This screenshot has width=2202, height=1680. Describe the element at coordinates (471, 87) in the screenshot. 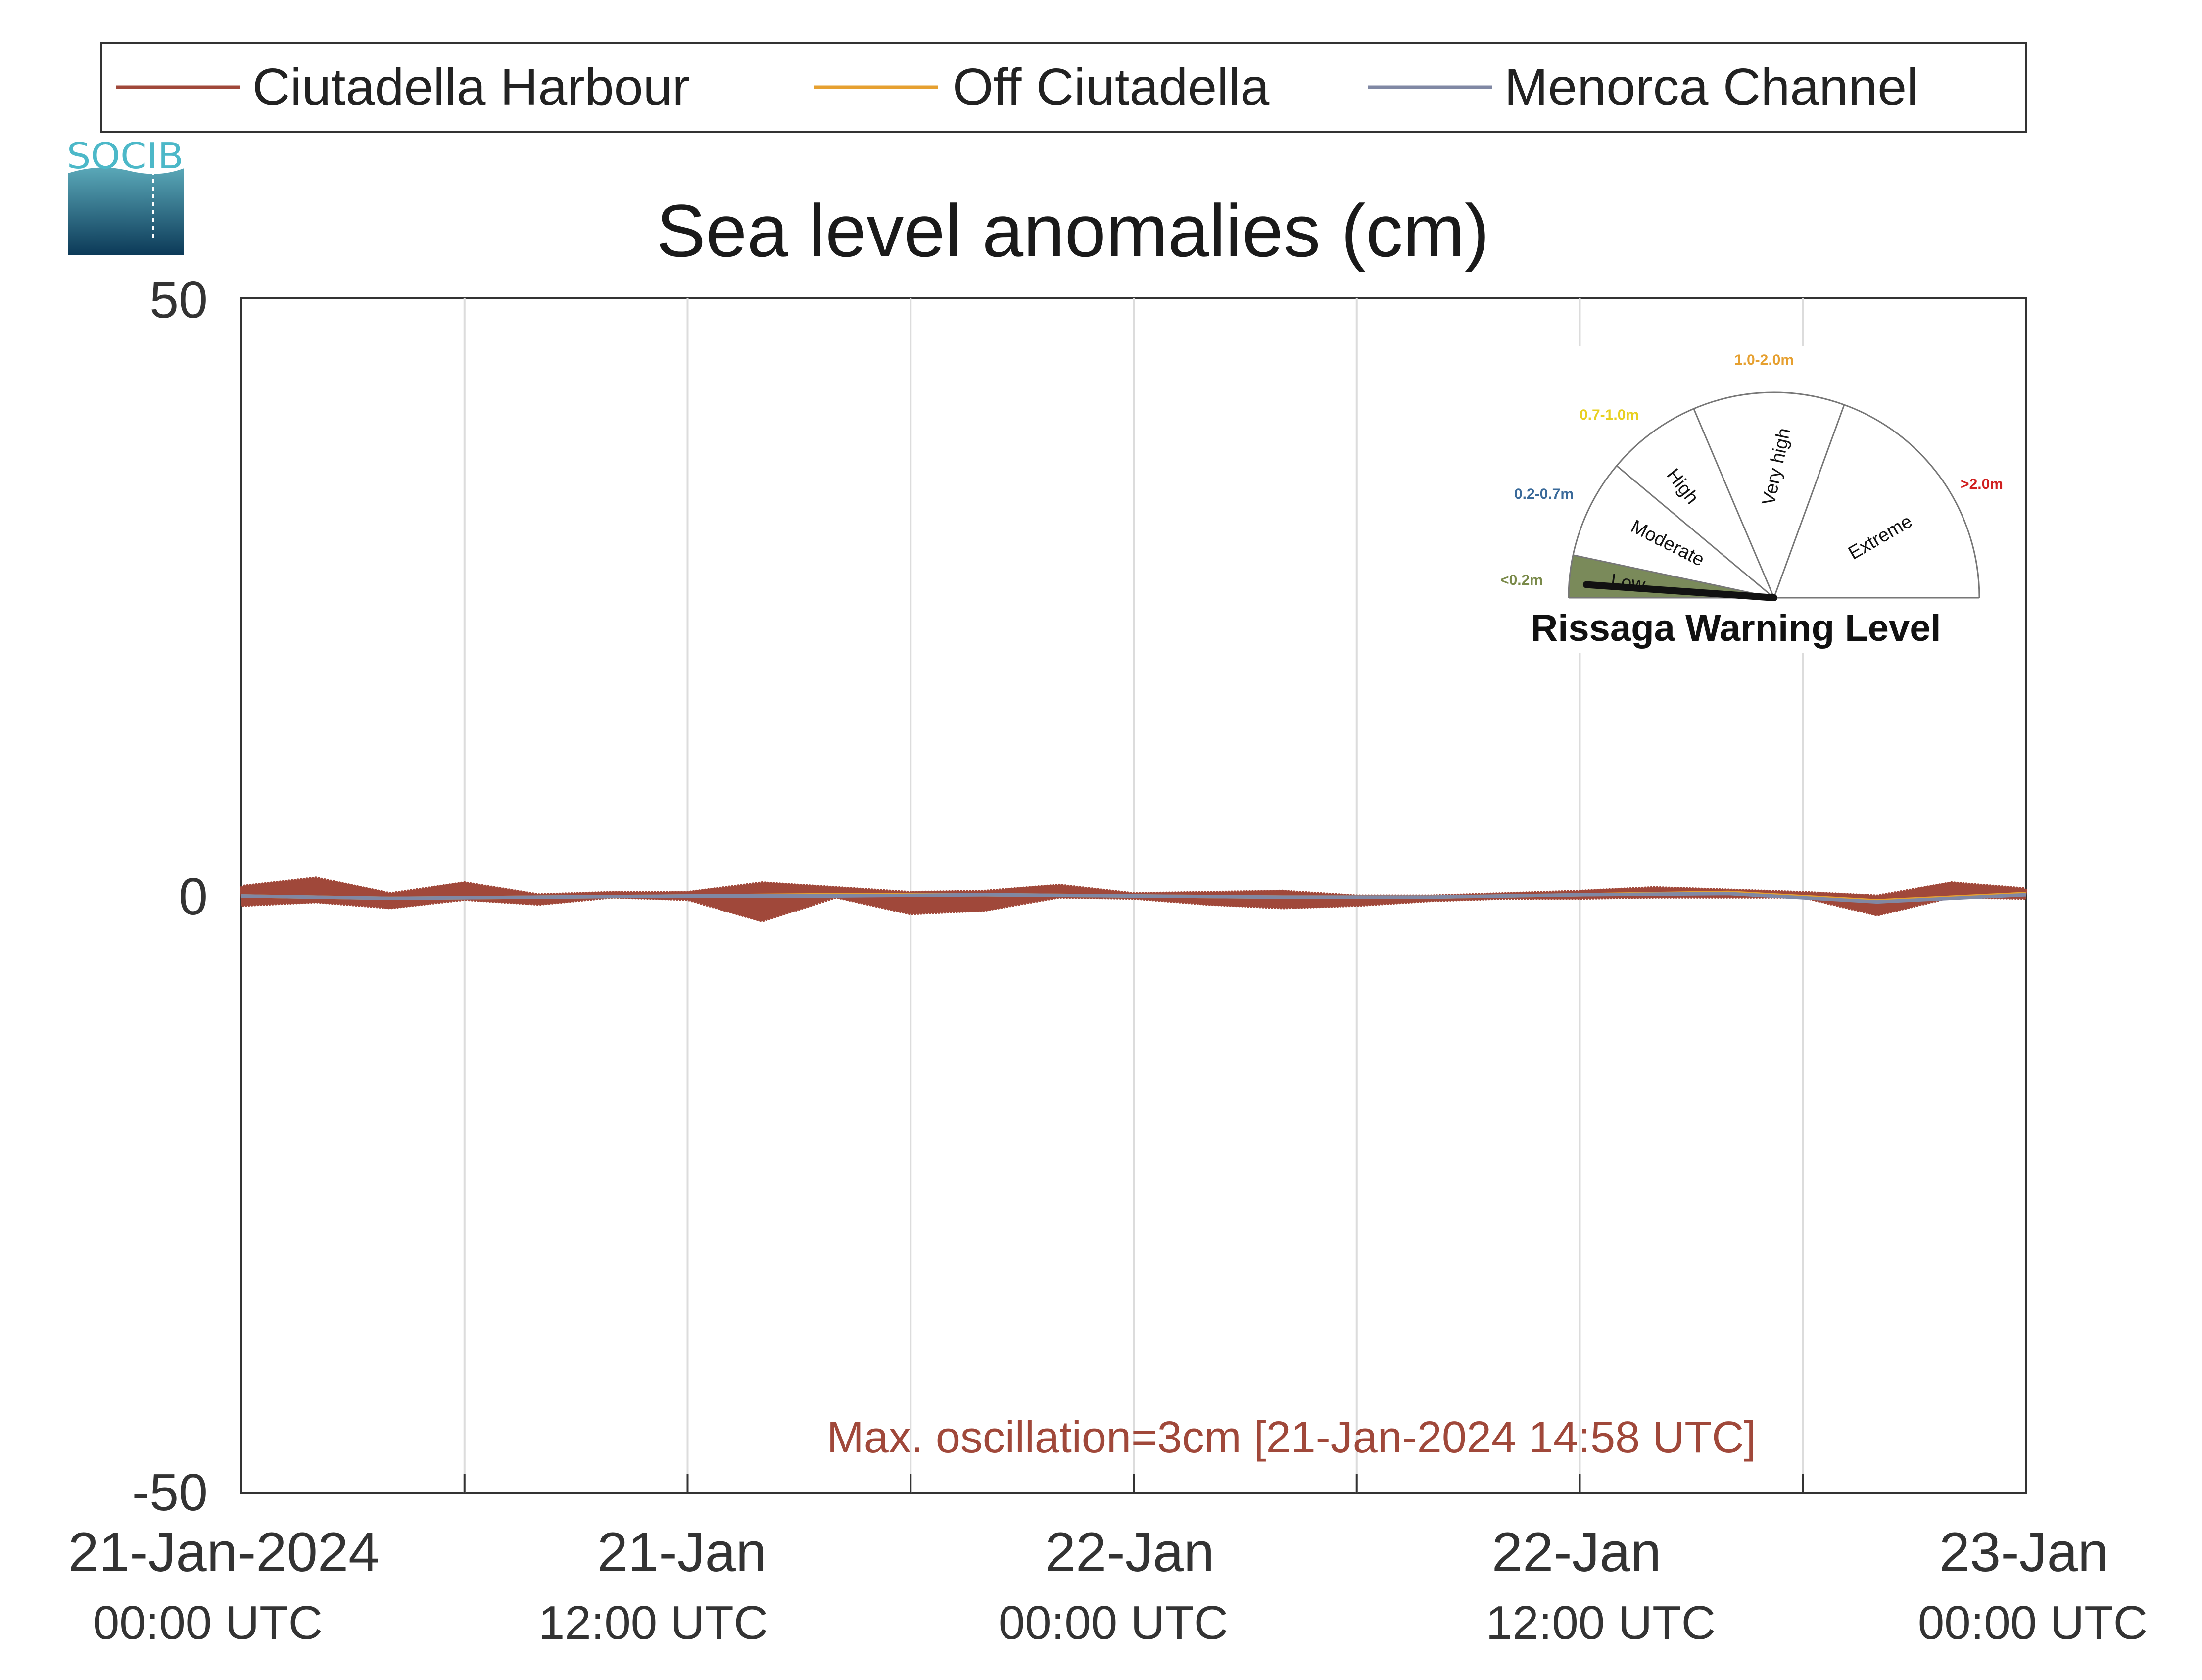

I see `legend-label-0: Ciutadella Harbour` at that location.